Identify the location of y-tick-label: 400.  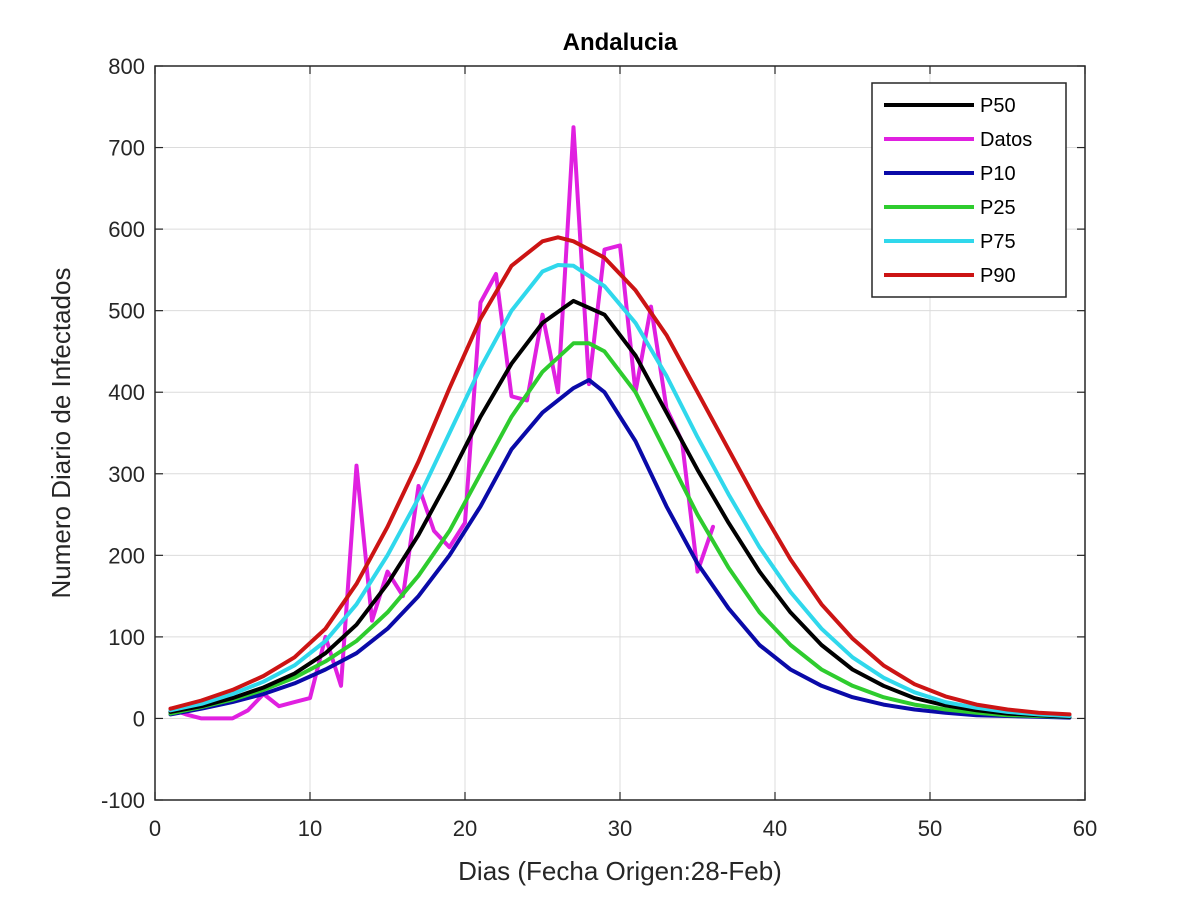
(126, 392).